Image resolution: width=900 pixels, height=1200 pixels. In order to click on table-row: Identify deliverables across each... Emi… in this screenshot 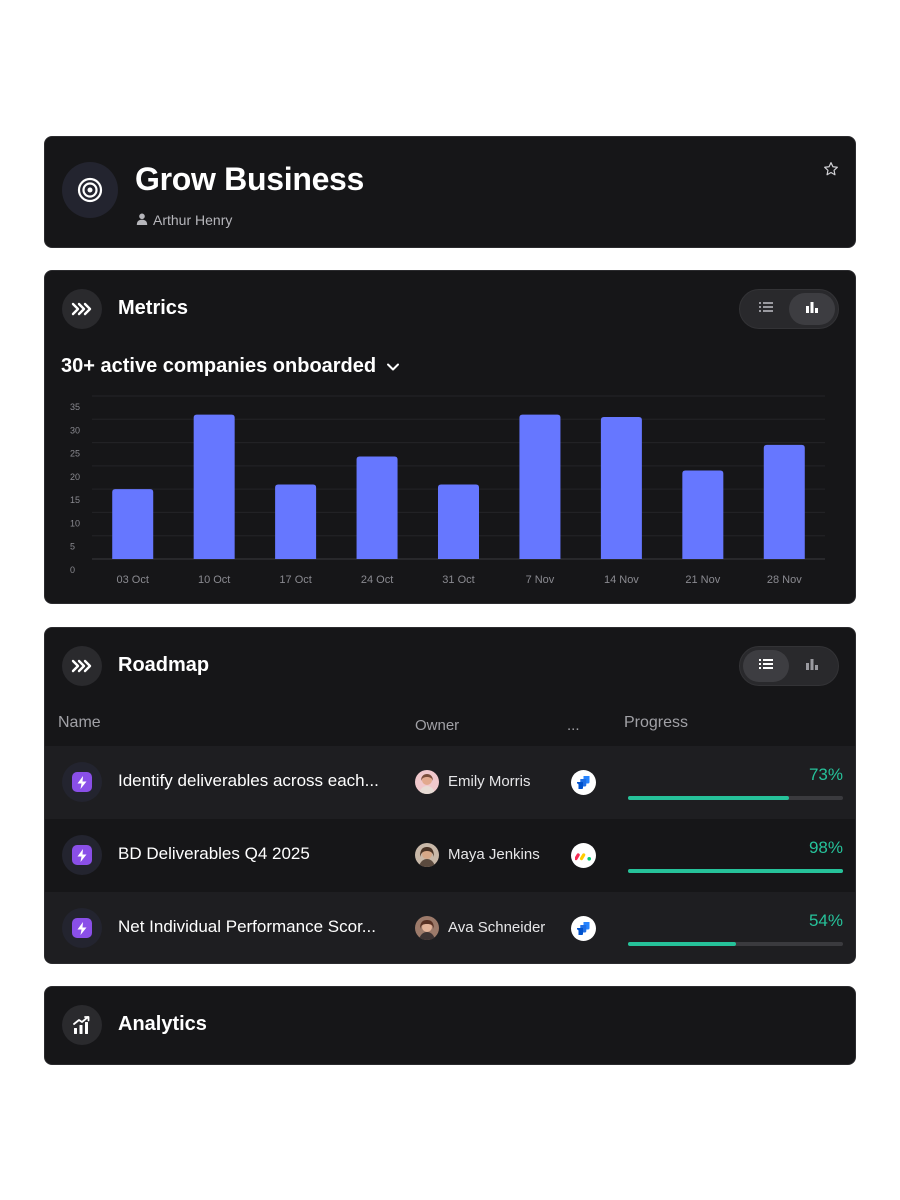, I will do `click(450, 782)`.